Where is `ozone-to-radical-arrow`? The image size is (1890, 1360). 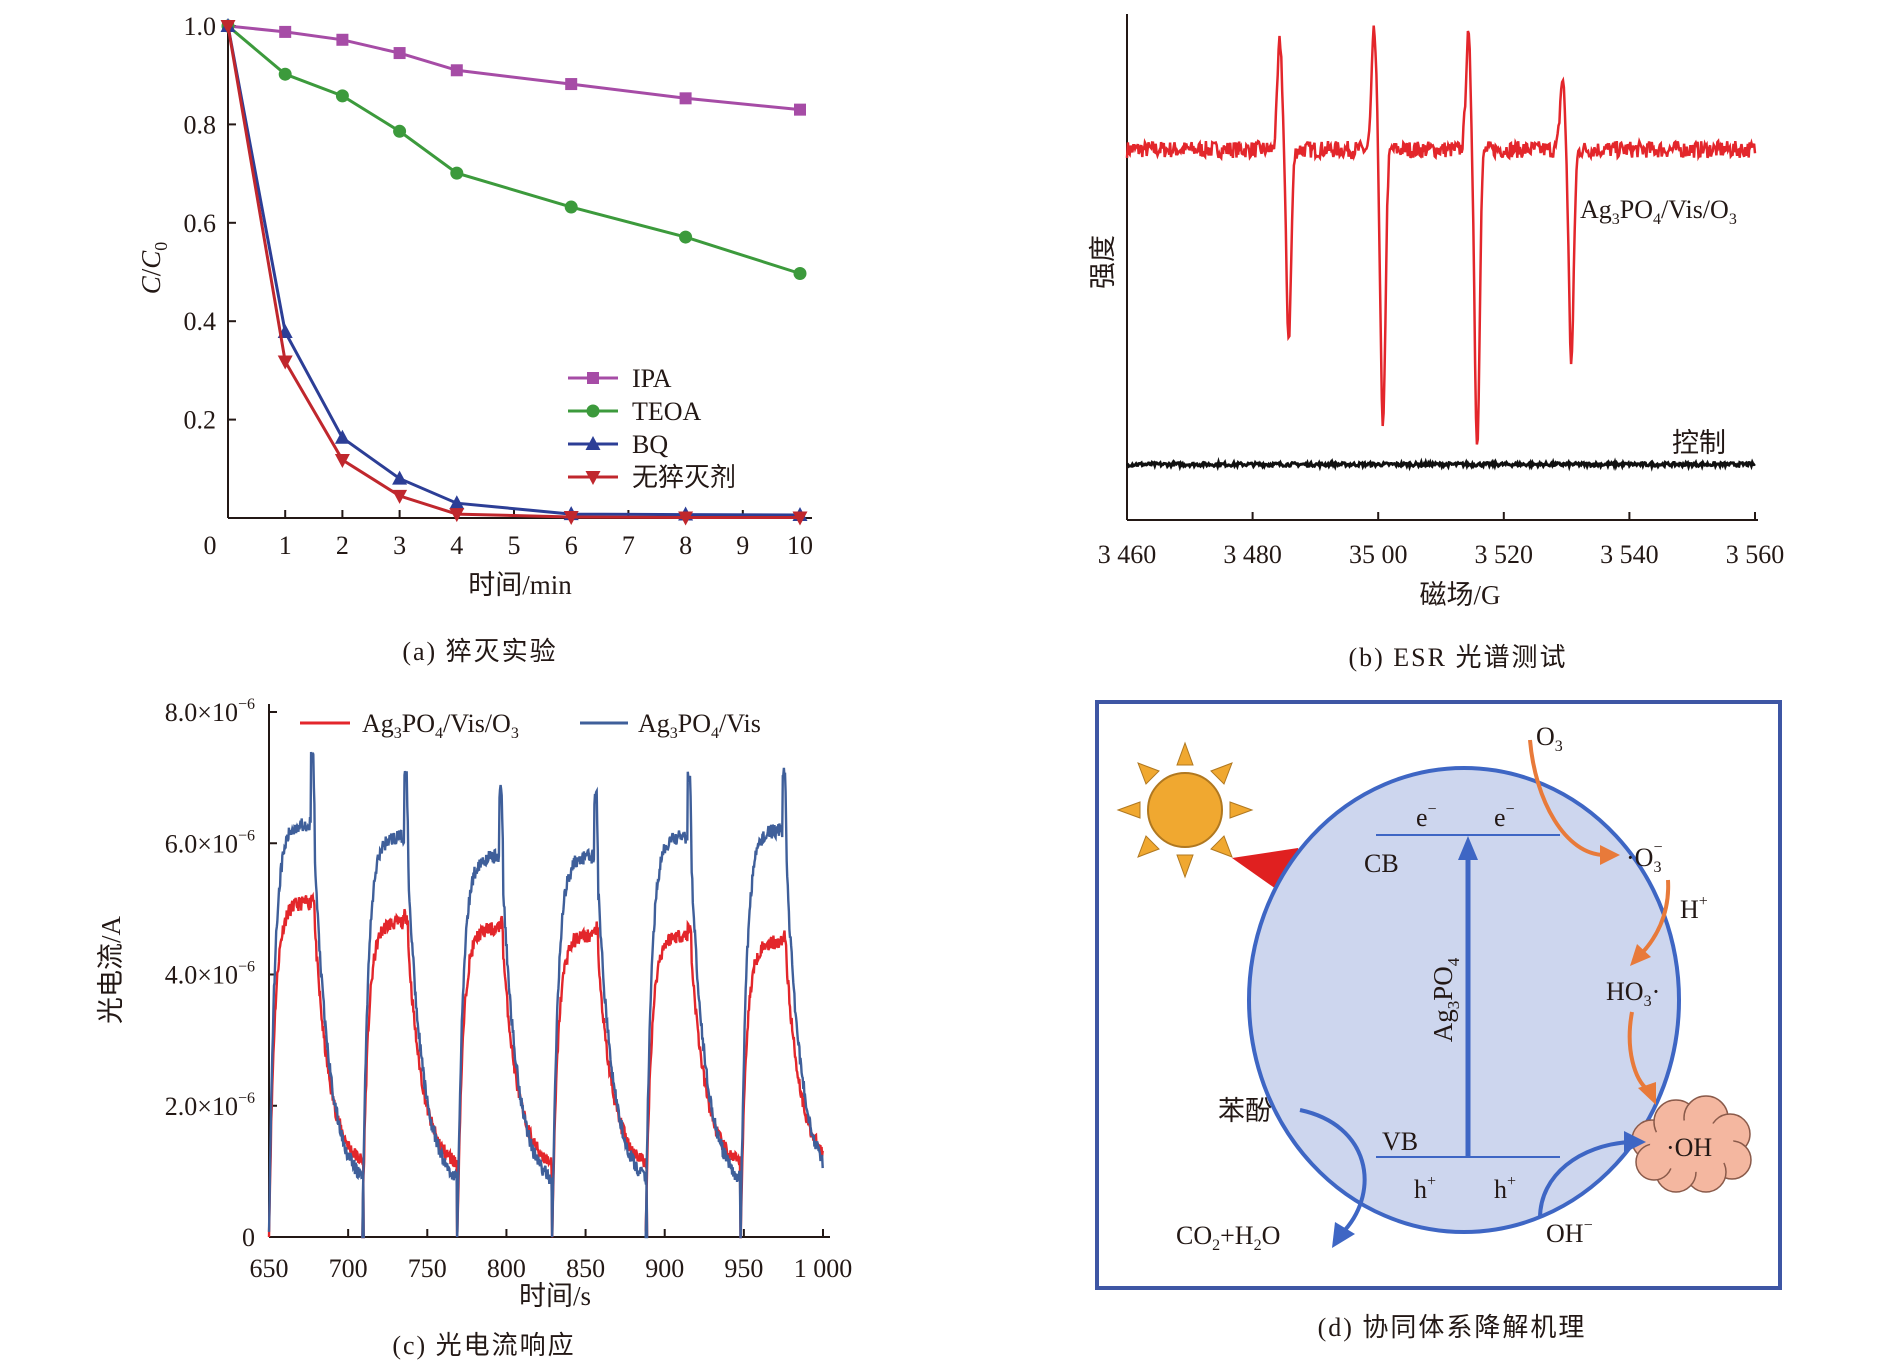
ozone-to-radical-arrow is located at coordinates (1567, 798).